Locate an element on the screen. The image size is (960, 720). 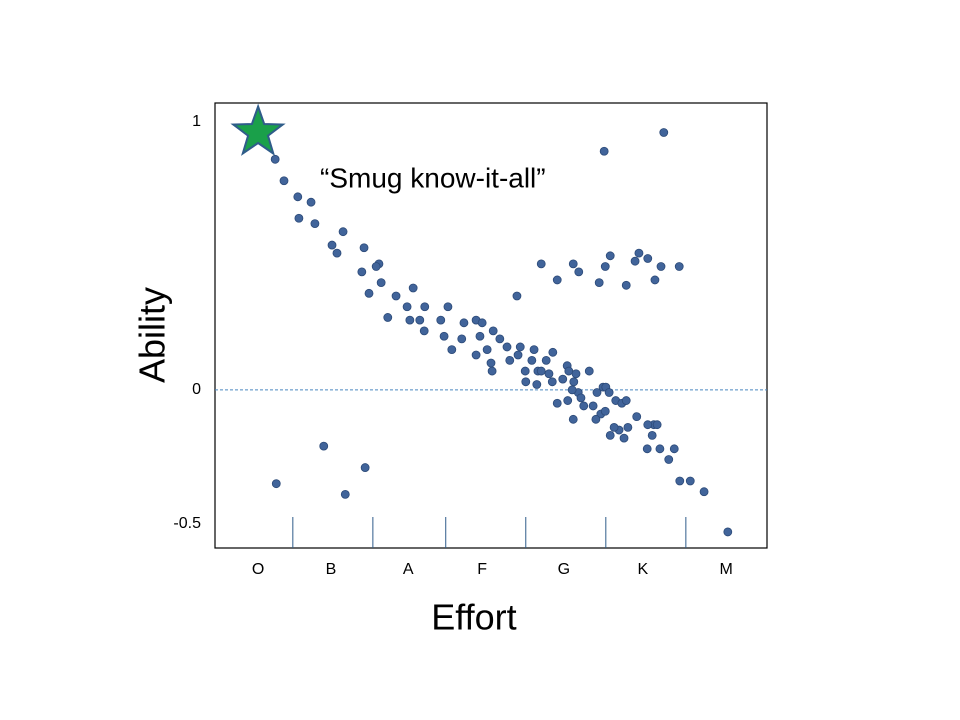
x-tick-label: B is located at coordinates (331, 569).